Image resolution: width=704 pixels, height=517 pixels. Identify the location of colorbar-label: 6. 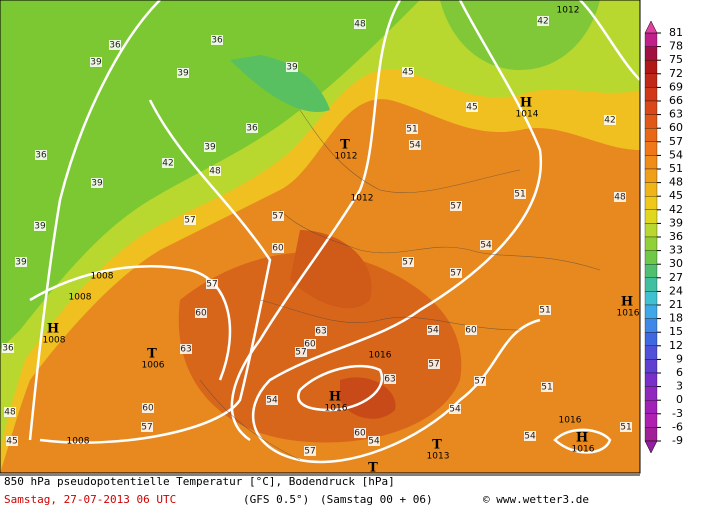
(679, 372).